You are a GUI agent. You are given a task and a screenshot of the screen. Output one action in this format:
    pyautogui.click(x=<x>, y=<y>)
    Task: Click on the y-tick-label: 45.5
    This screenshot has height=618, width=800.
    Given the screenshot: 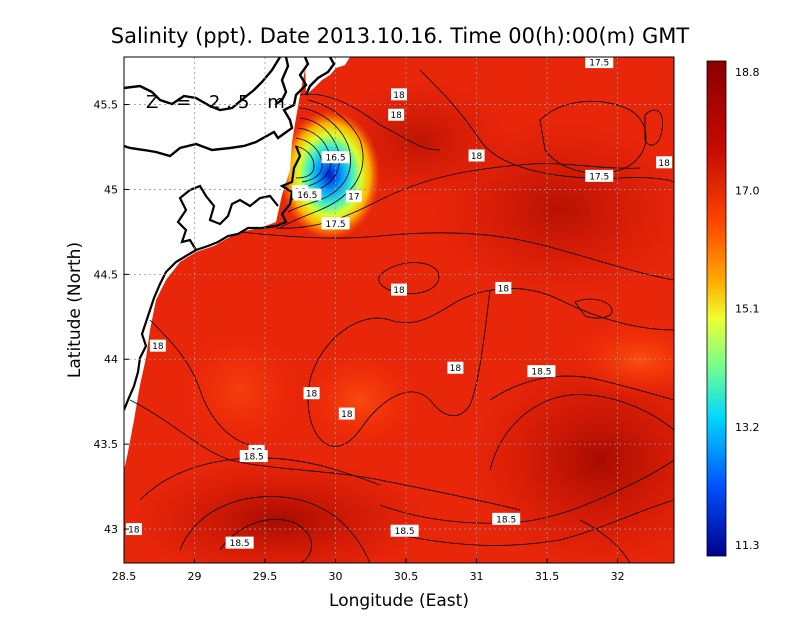 What is the action you would take?
    pyautogui.click(x=106, y=105)
    